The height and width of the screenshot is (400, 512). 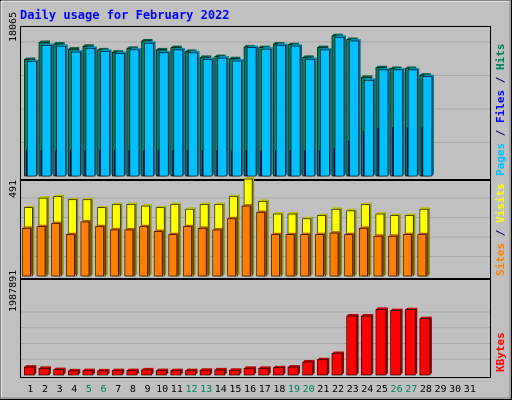 I want to click on legend-vertical: Sites / Visits, so click(x=500, y=229).